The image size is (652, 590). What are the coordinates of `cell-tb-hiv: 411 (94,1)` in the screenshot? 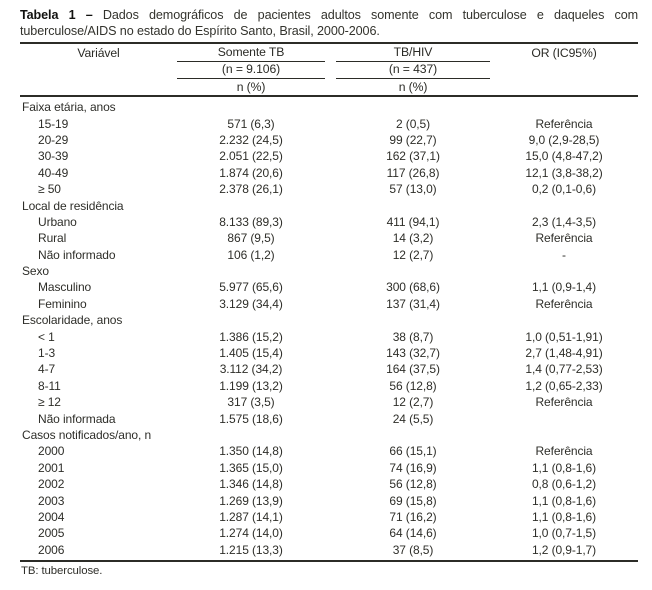 It's located at (413, 221).